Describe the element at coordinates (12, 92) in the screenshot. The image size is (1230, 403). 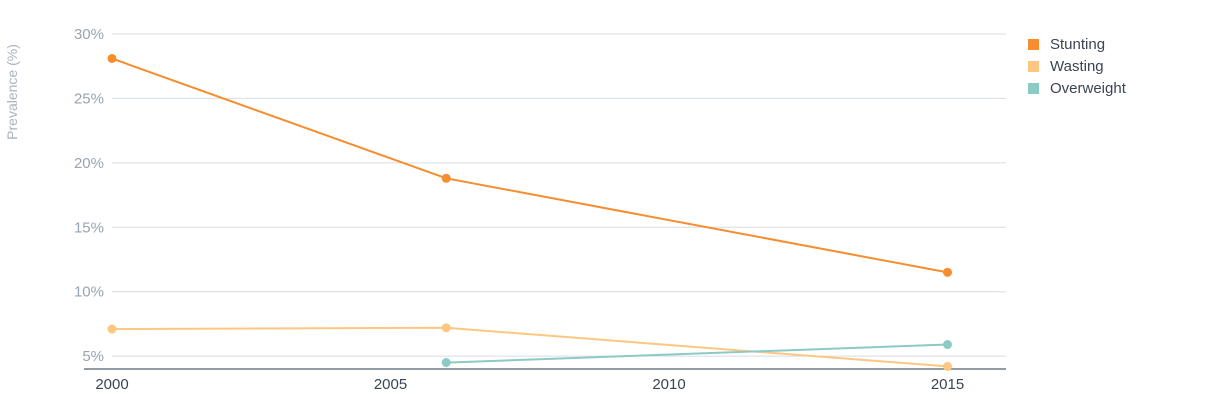
I see `y-axis-label: Prevalence (%)` at that location.